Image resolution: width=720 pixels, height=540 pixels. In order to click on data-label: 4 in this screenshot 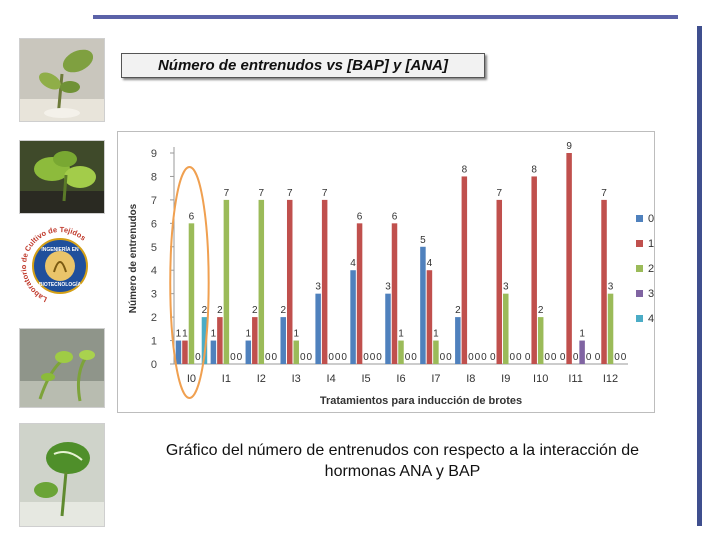, I will do `click(353, 263)`.